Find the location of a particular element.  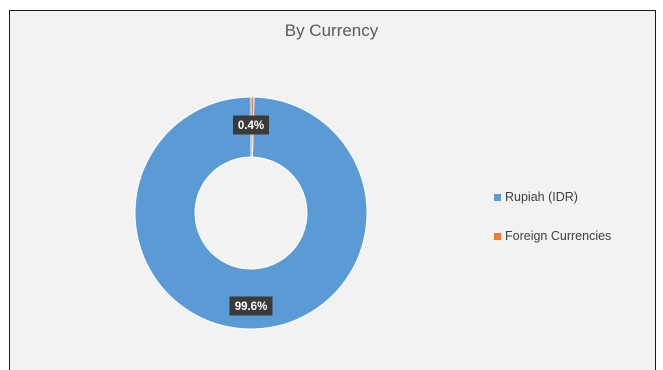

data-label-rupiah: 99.6% is located at coordinates (251, 306).